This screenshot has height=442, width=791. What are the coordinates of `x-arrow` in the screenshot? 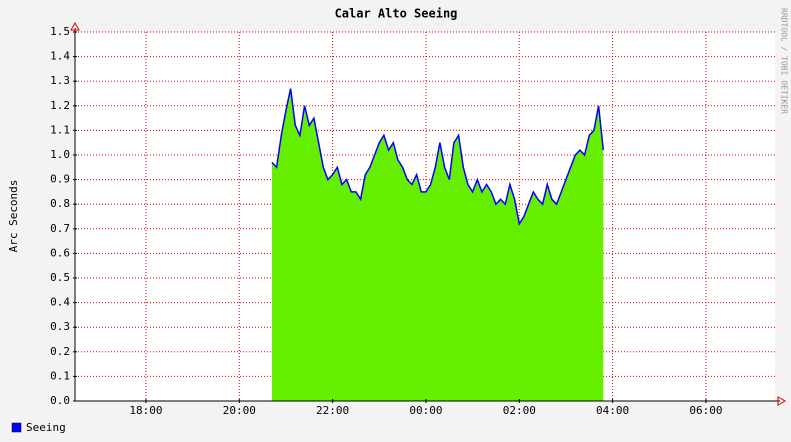 It's located at (782, 401).